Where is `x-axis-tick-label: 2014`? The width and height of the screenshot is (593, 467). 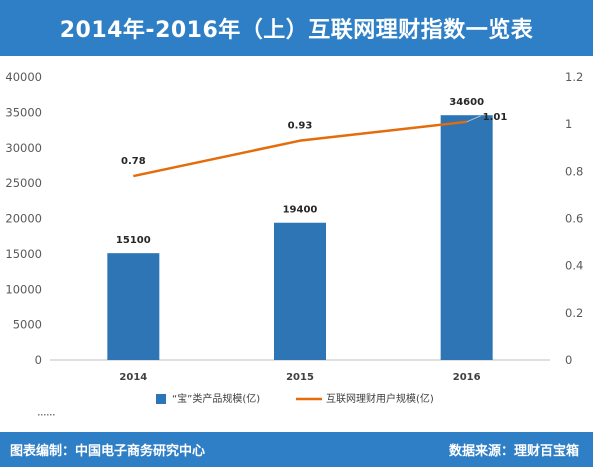 x-axis-tick-label: 2014 is located at coordinates (133, 377).